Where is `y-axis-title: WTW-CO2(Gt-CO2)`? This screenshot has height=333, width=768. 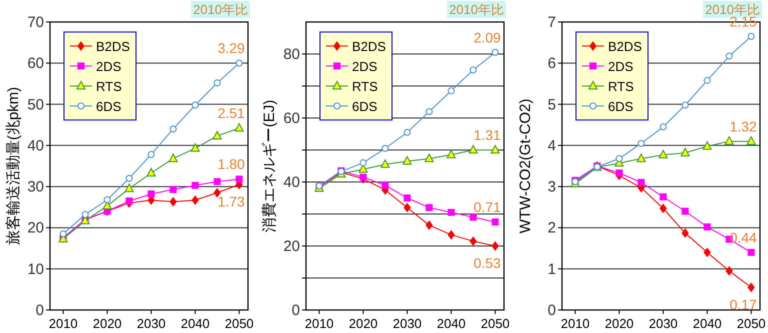 y-axis-title: WTW-CO2(Gt-CO2) is located at coordinates (525, 166).